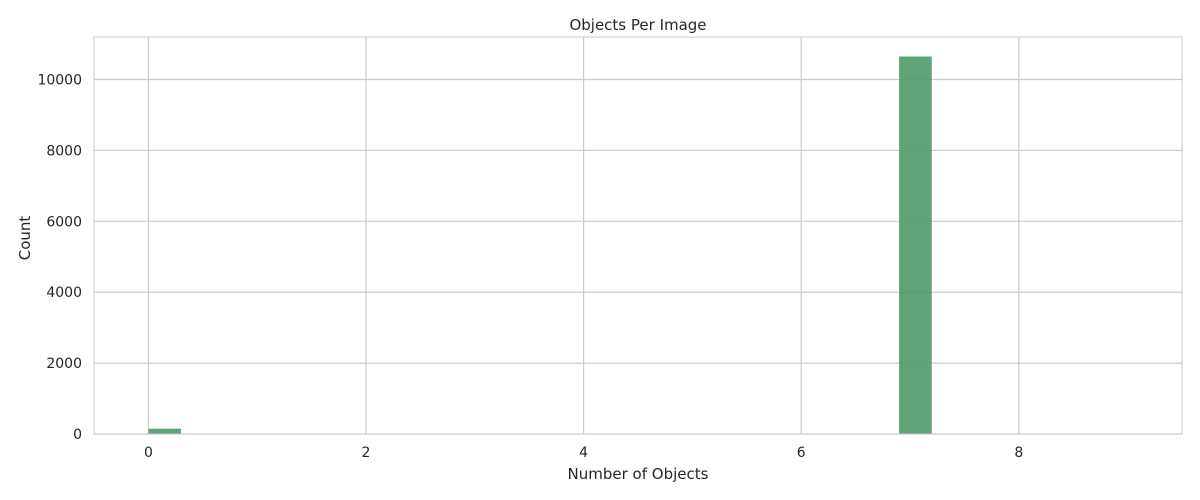 The height and width of the screenshot is (500, 1200). What do you see at coordinates (77, 435) in the screenshot?
I see `y-tick-label: 0` at bounding box center [77, 435].